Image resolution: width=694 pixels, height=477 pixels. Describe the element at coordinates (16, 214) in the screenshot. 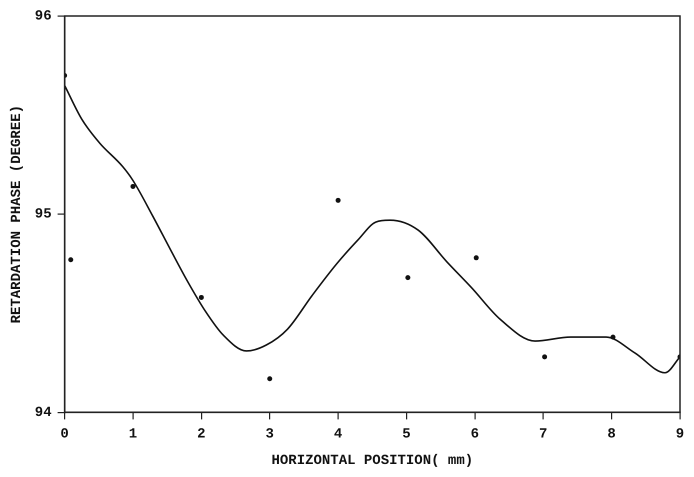

I see `y-axis-title: RETARDATION PHASE (DEGREE)` at that location.